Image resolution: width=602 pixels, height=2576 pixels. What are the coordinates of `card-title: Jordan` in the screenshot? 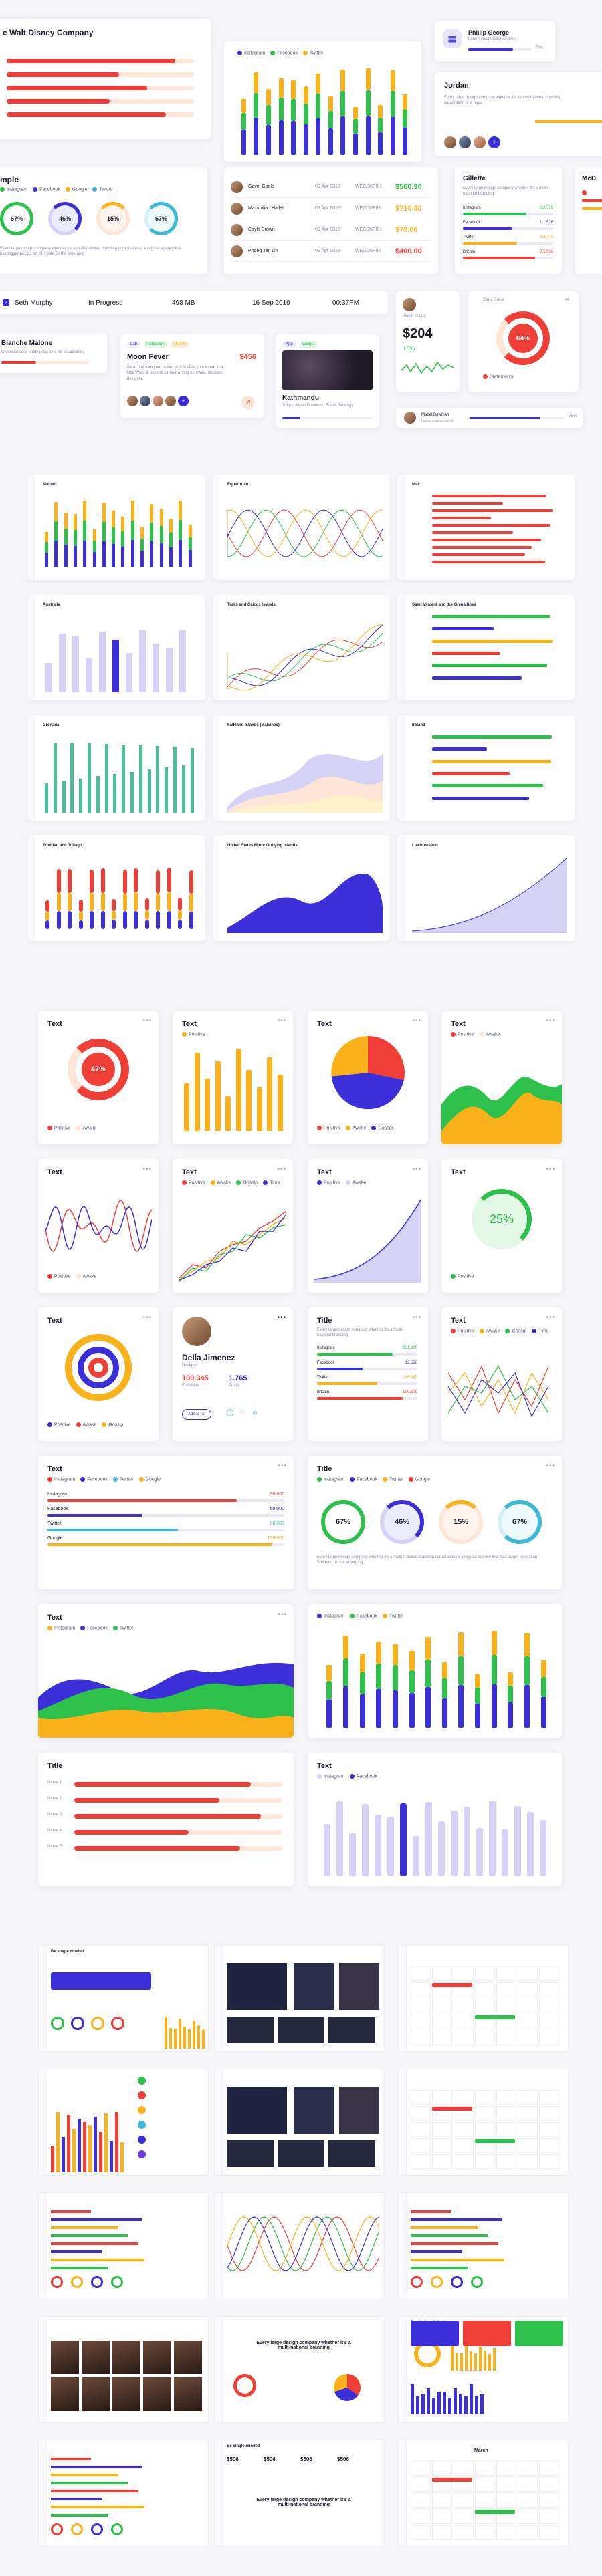 It's located at (456, 86).